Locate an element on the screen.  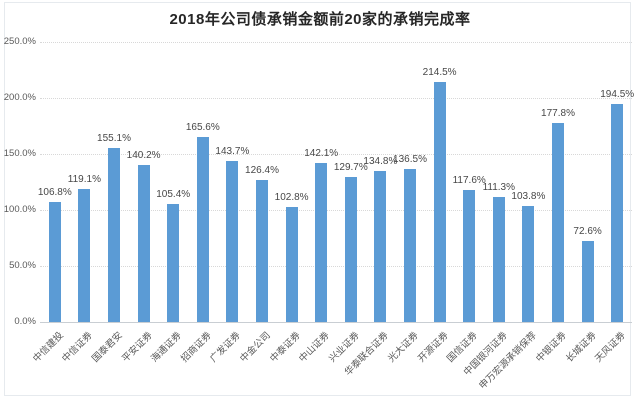
value-label: 140.2% is located at coordinates (143, 155).